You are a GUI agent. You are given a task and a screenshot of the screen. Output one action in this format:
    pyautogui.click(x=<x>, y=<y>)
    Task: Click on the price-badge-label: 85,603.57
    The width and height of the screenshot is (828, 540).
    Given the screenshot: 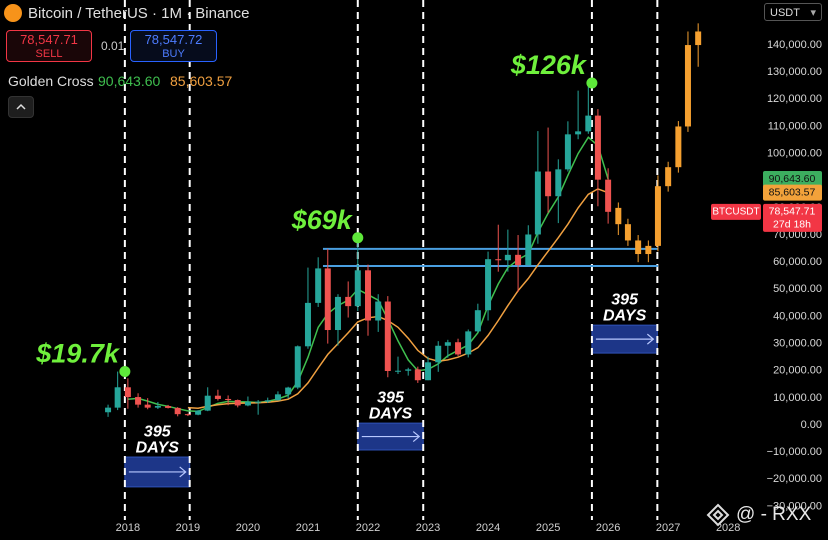 What is the action you would take?
    pyautogui.click(x=792, y=192)
    